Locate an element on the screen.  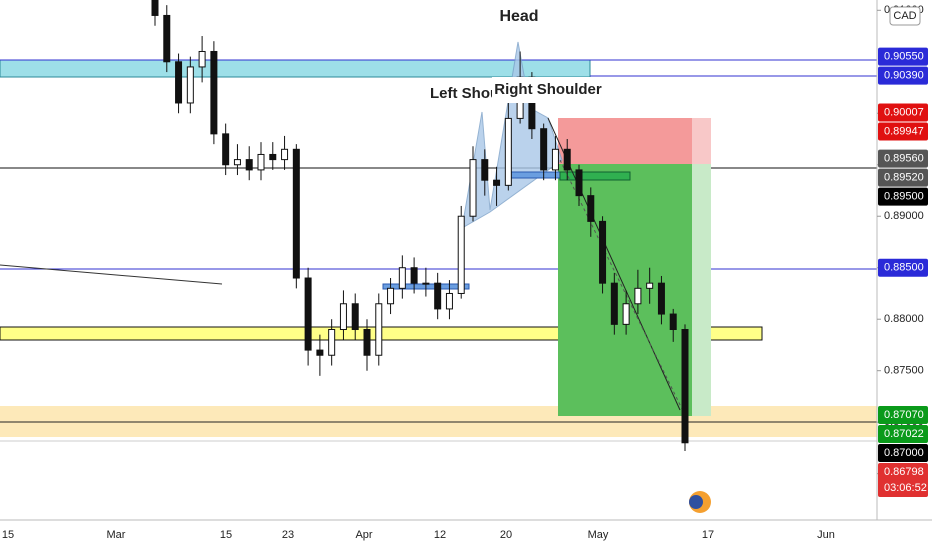
x-tick-label: Jun is located at coordinates (826, 535).